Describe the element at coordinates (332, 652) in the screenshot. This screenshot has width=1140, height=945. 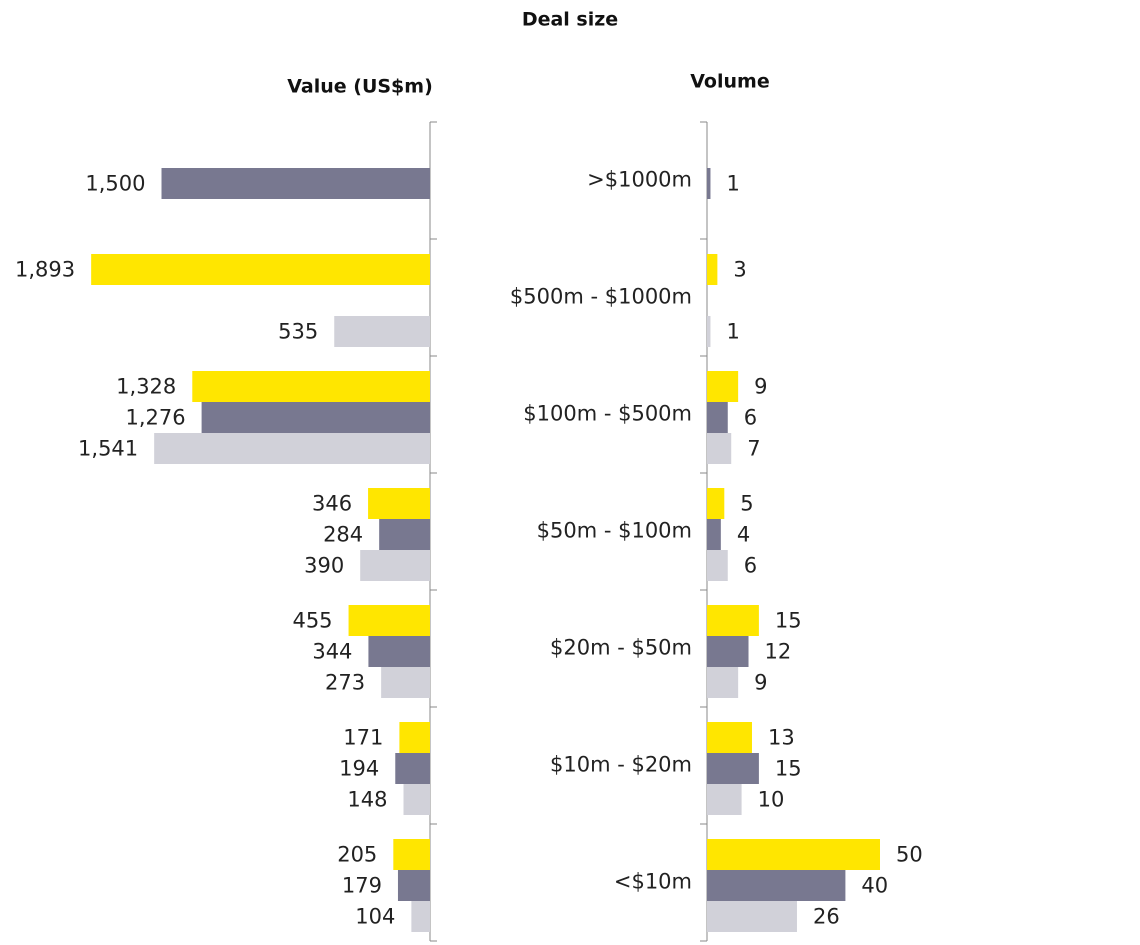
I see `data-label: 344` at that location.